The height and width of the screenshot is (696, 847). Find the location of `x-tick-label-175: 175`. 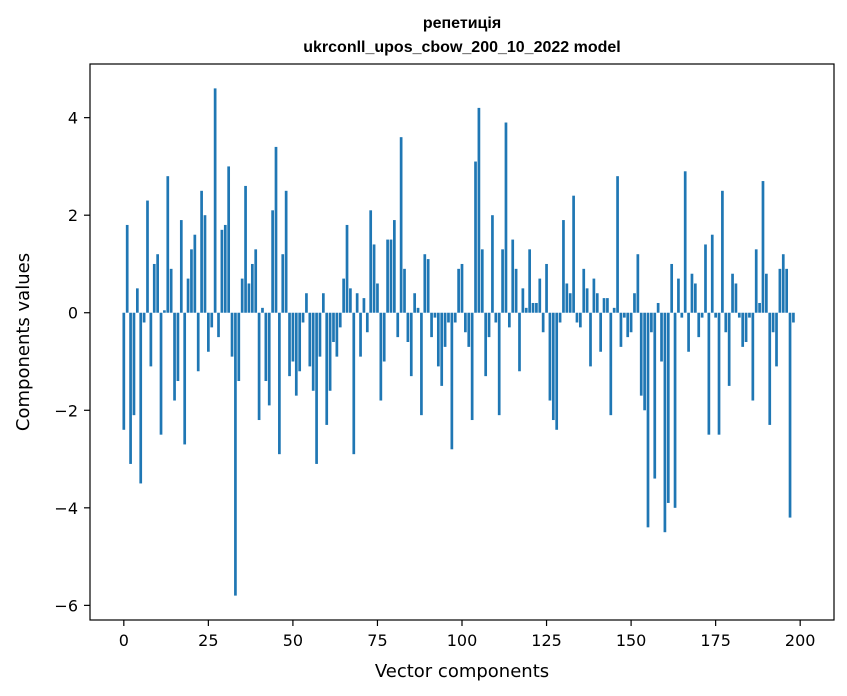

x-tick-label-175: 175 is located at coordinates (715, 640).